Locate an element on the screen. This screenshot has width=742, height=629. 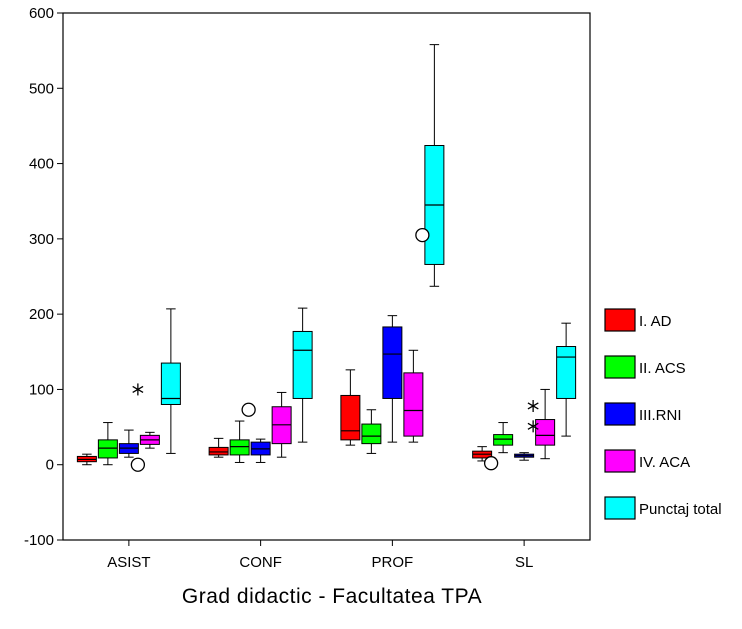
y-tick-label: 100 is located at coordinates (41, 389).